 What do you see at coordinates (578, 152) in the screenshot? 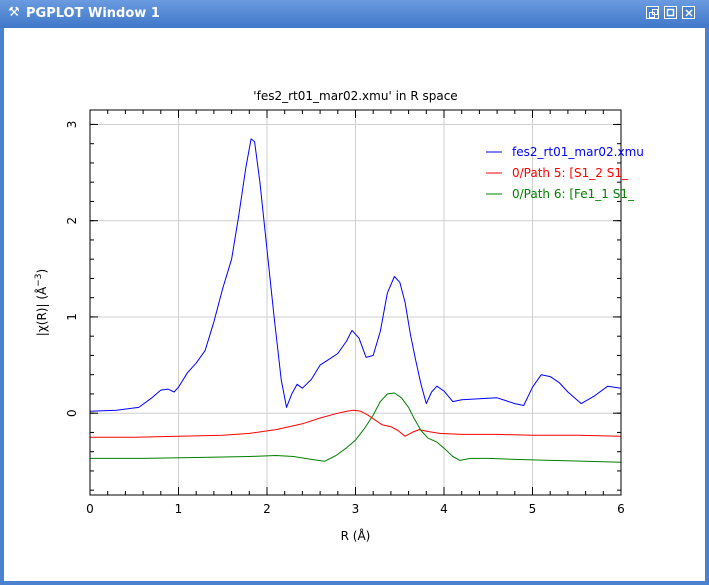
I see `legend-label-1: fes2_rt01_mar02.xmu` at bounding box center [578, 152].